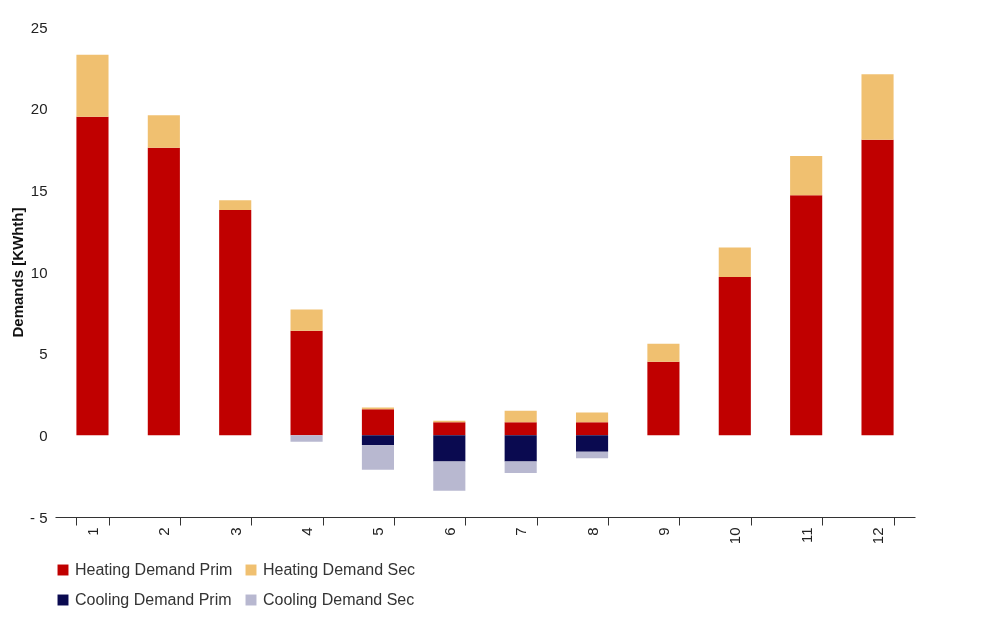  What do you see at coordinates (39, 27) in the screenshot?
I see `y-tick-label: 25` at bounding box center [39, 27].